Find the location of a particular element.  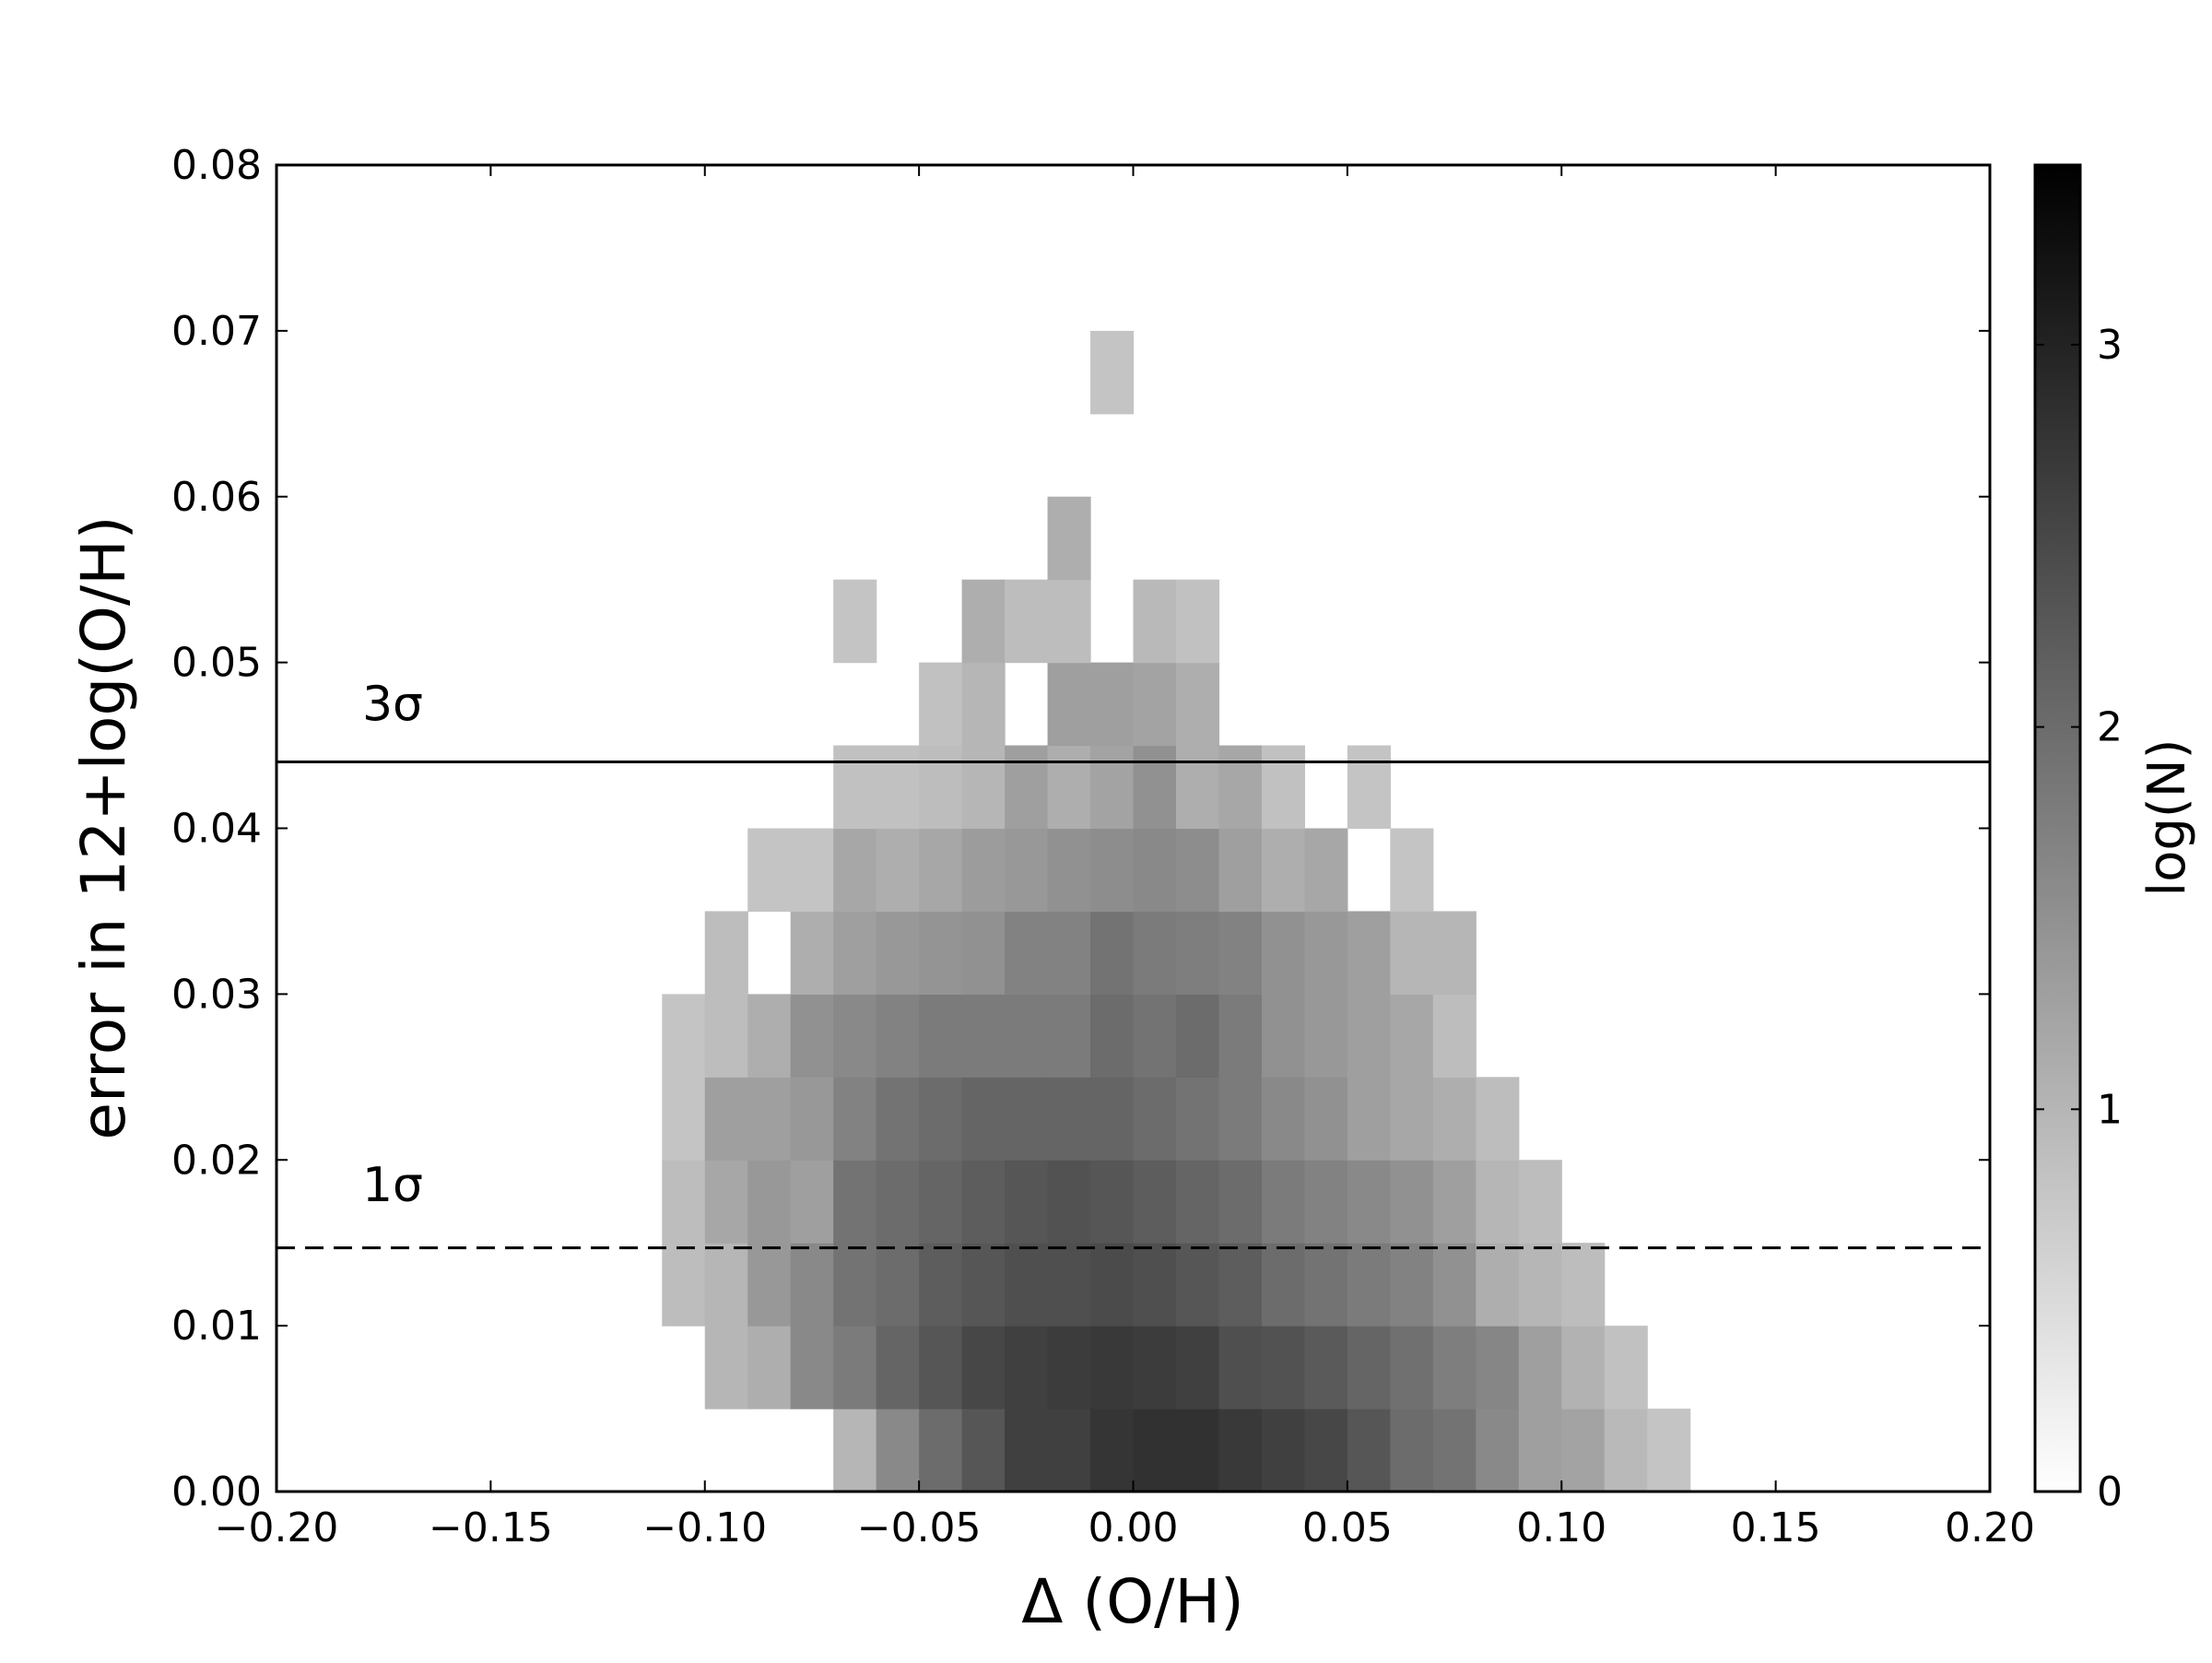

colorbar-tick-label: 3 is located at coordinates (2110, 345).